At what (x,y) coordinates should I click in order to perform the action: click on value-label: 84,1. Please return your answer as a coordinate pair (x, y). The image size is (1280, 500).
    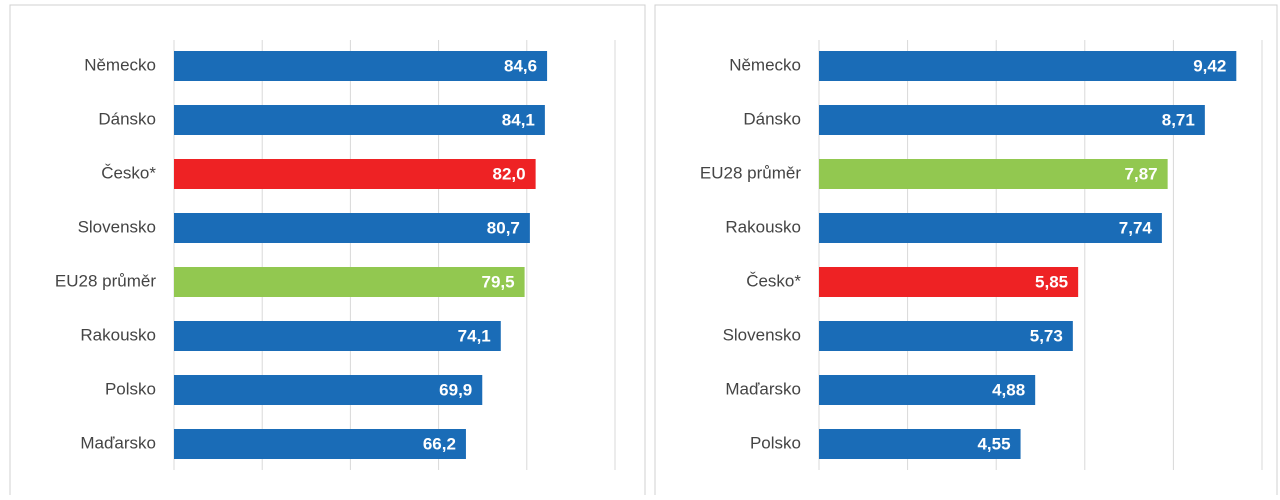
    Looking at the image, I should click on (518, 119).